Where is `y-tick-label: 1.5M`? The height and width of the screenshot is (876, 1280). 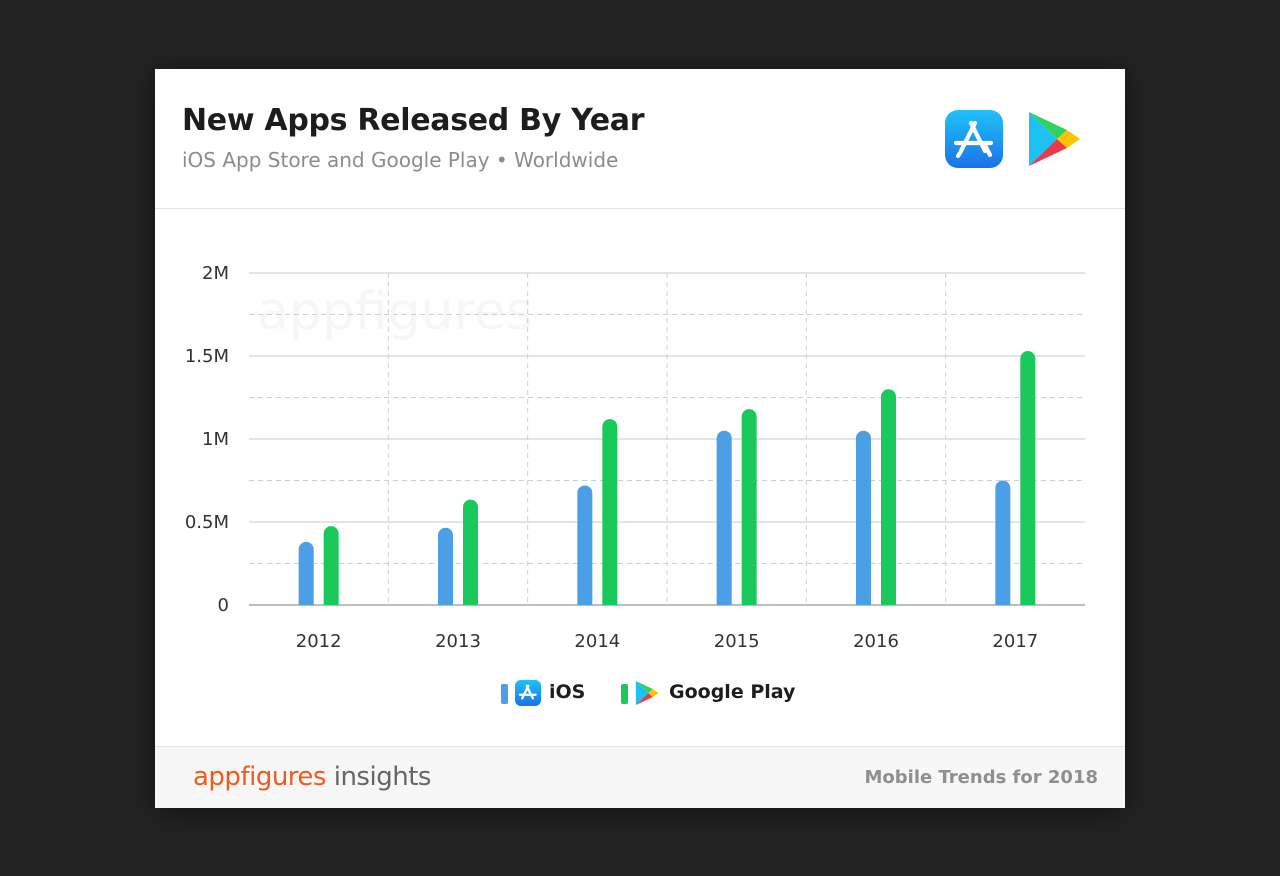 y-tick-label: 1.5M is located at coordinates (207, 356).